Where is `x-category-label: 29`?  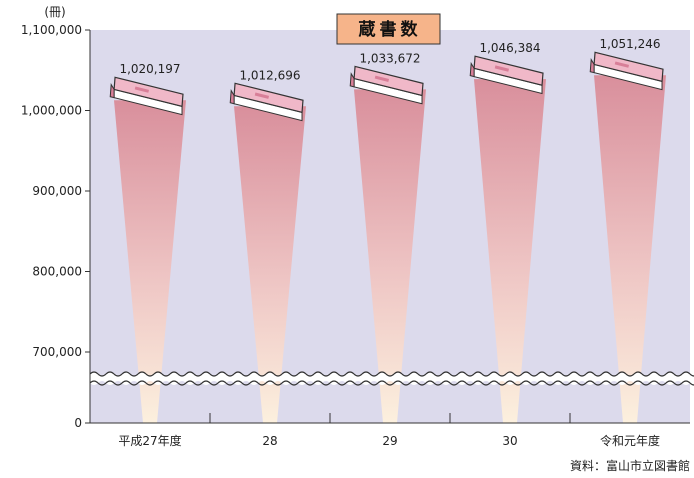
x-category-label: 29 is located at coordinates (389, 441).